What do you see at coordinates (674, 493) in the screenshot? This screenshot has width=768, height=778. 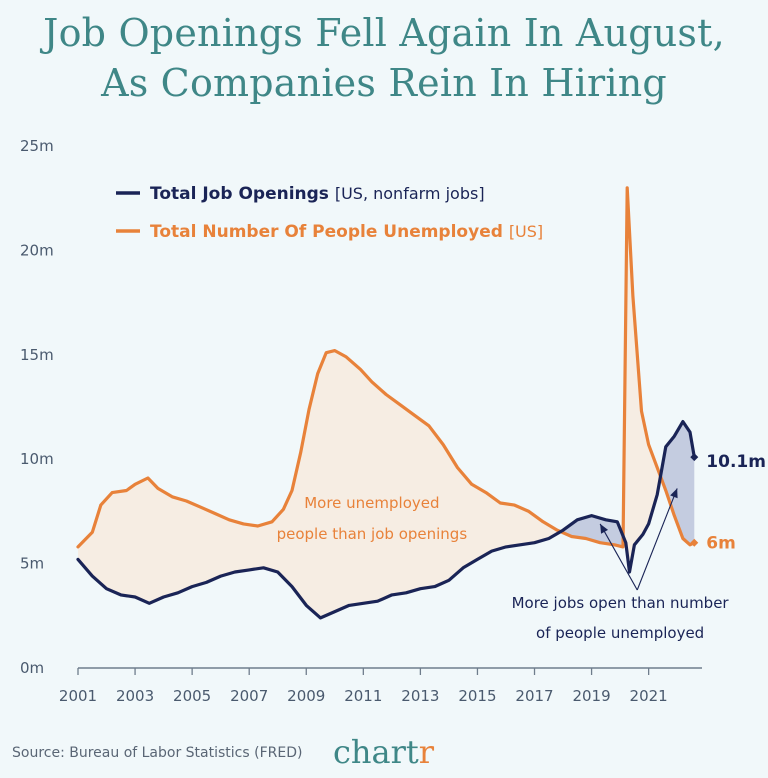 I see `annotation-arrow-2022-head` at bounding box center [674, 493].